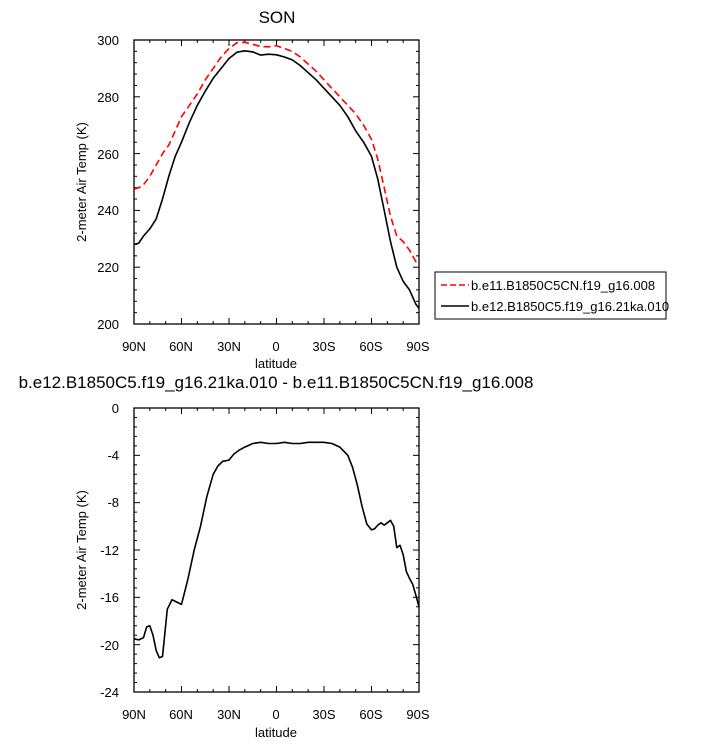  I want to click on top-x-tick-label: 30S, so click(323, 346).